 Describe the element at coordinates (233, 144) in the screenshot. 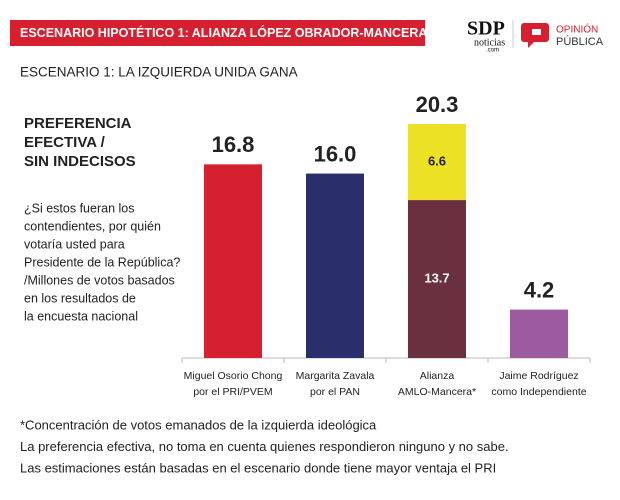

I see `data-label: 16.8` at that location.